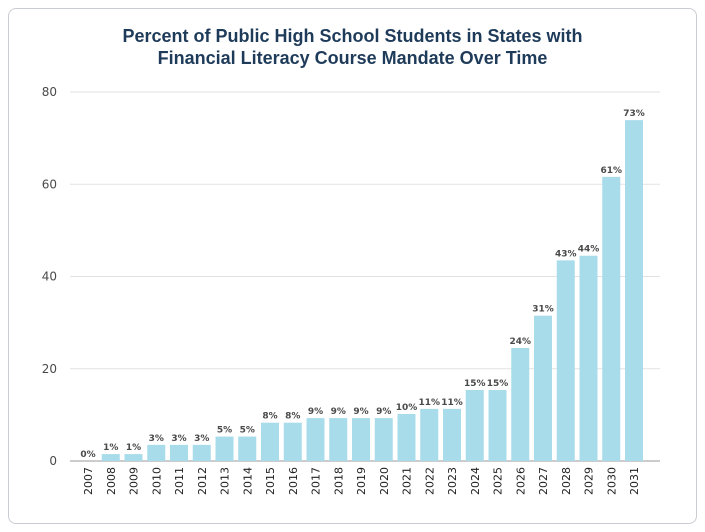 The width and height of the screenshot is (705, 532). Describe the element at coordinates (475, 384) in the screenshot. I see `data-label-2024: 15%` at that location.